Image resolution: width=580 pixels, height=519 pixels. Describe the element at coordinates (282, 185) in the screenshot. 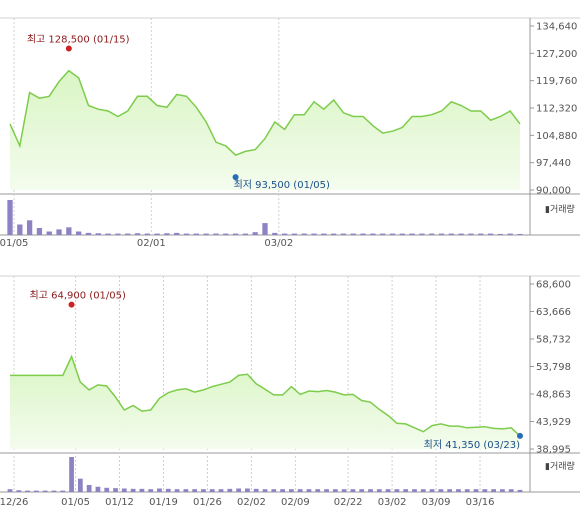

I see `min-annotation: 최저 93,500 (01/05)` at that location.